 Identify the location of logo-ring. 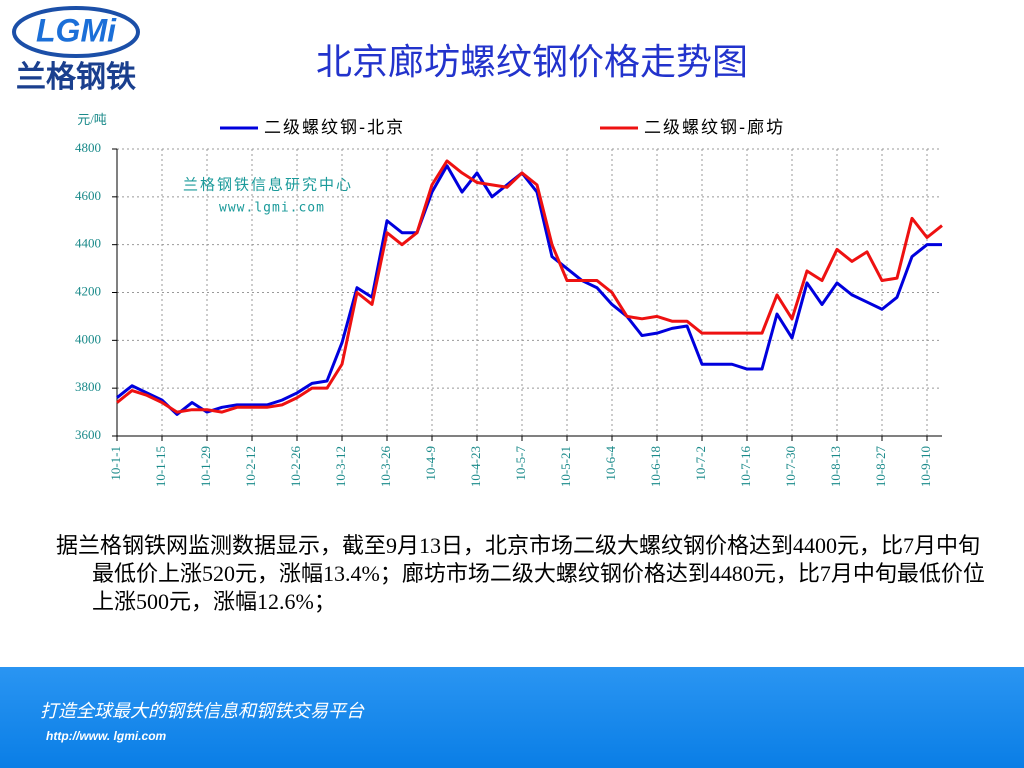
(76, 32).